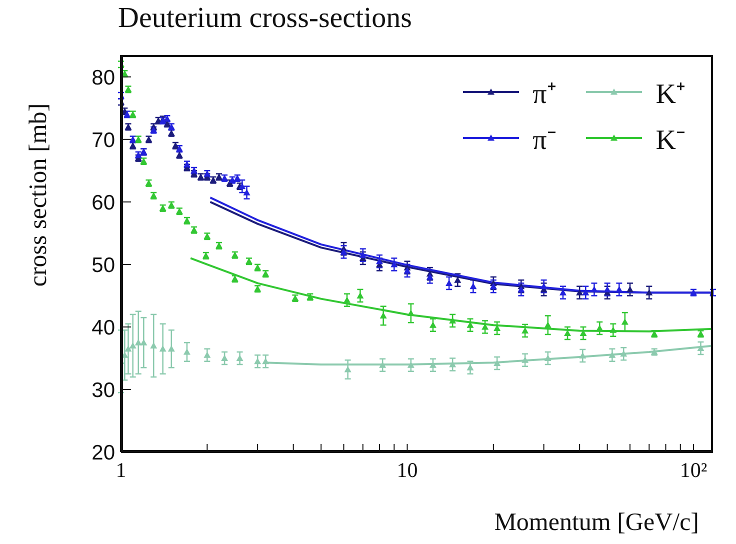 This screenshot has width=736, height=544. I want to click on y-tick-label: 30, so click(103, 390).